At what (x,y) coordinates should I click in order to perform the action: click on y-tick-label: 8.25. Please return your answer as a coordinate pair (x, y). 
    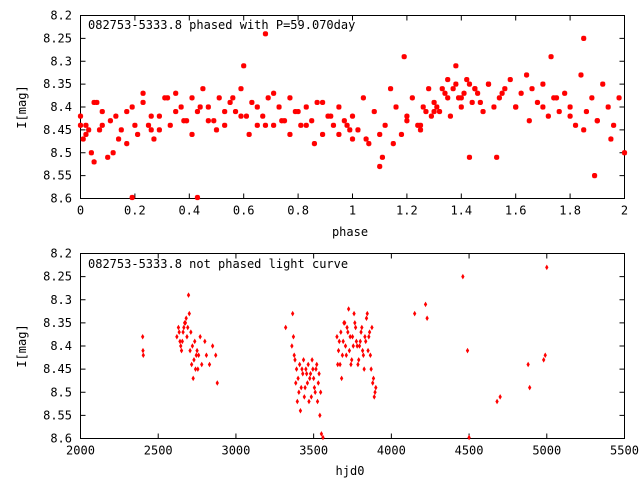
    Looking at the image, I should click on (57, 38).